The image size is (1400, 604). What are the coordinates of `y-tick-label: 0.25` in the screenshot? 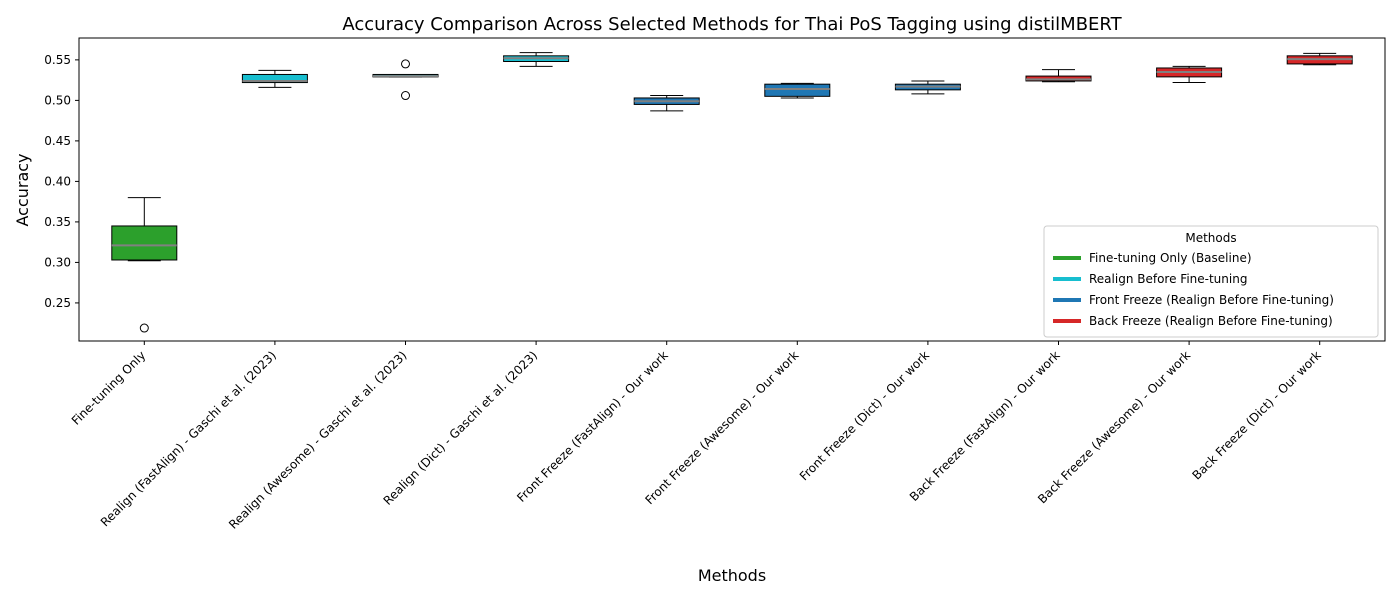 It's located at (57, 303).